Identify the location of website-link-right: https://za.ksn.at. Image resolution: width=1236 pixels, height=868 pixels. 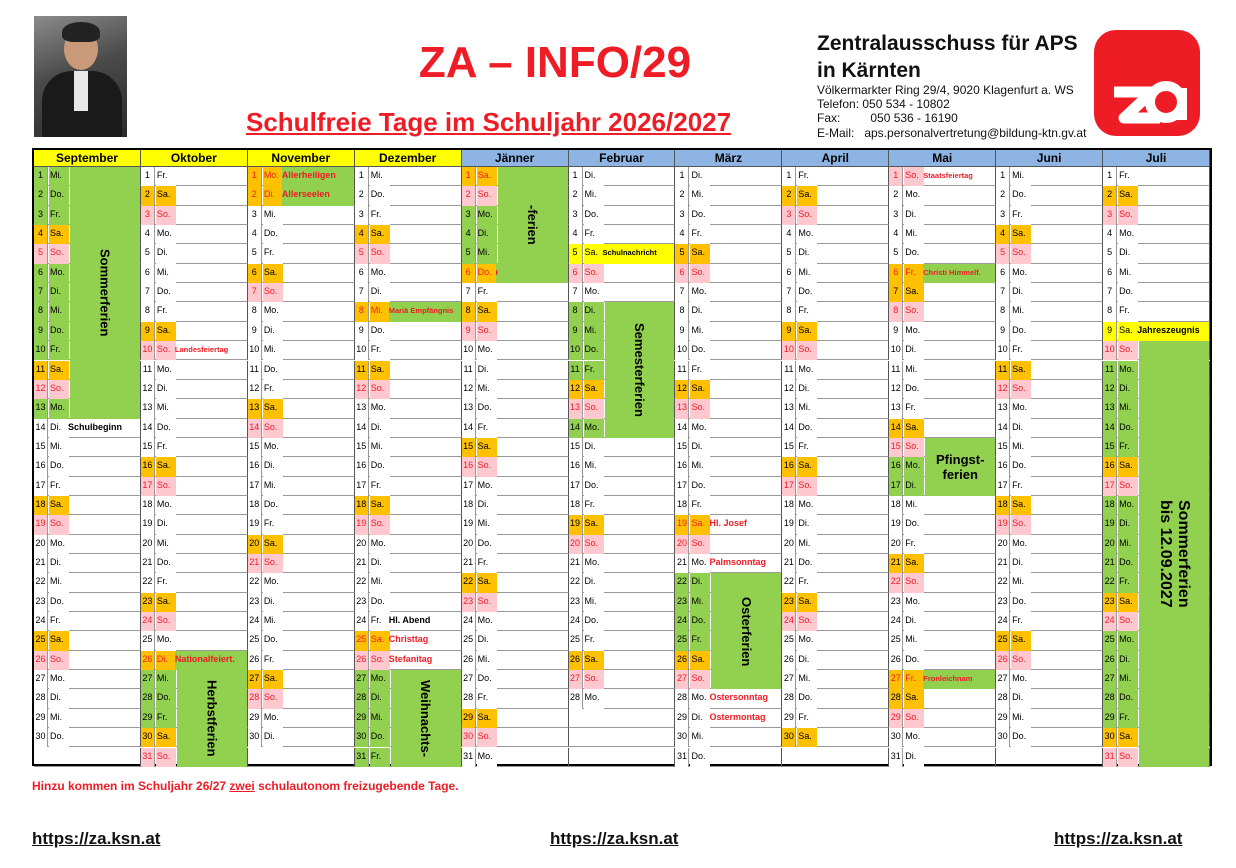
(1118, 838).